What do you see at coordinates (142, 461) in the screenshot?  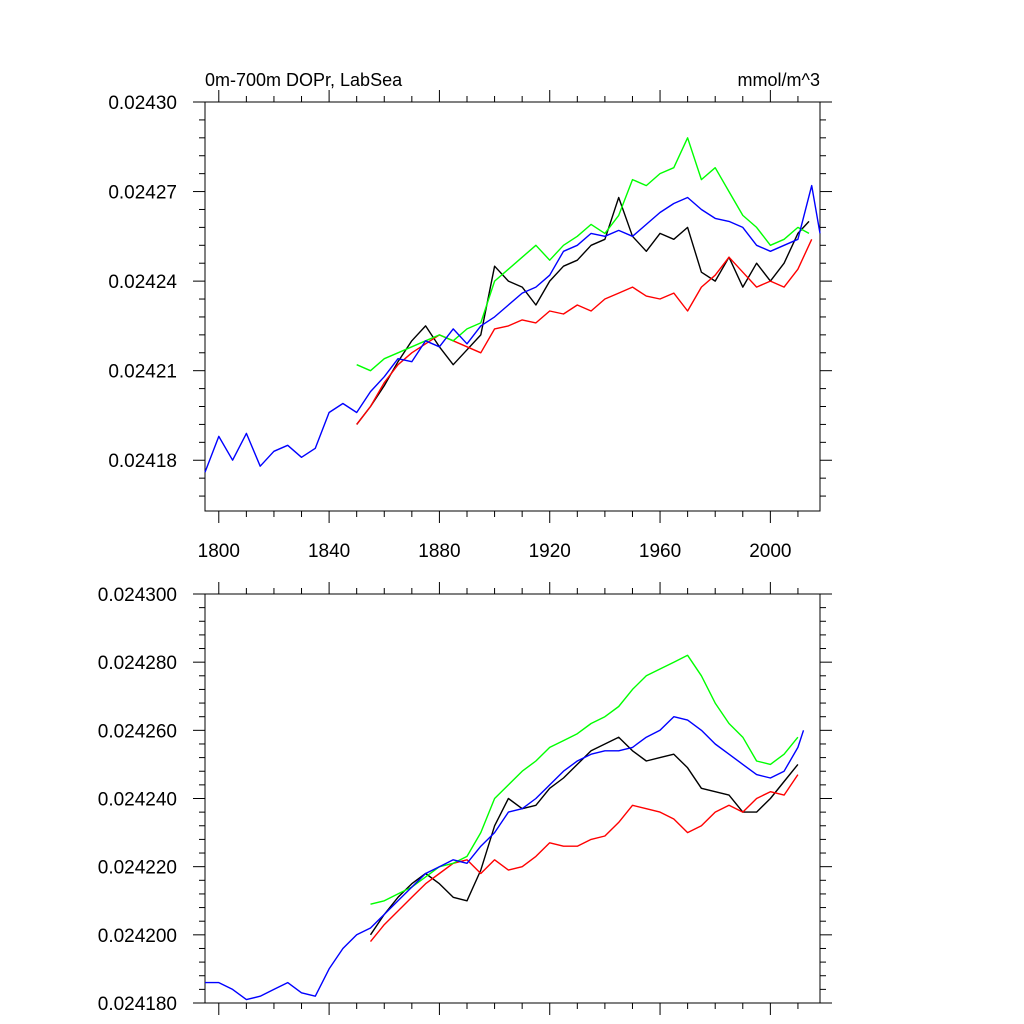 I see `top-y-tick-label: 0.02418` at bounding box center [142, 461].